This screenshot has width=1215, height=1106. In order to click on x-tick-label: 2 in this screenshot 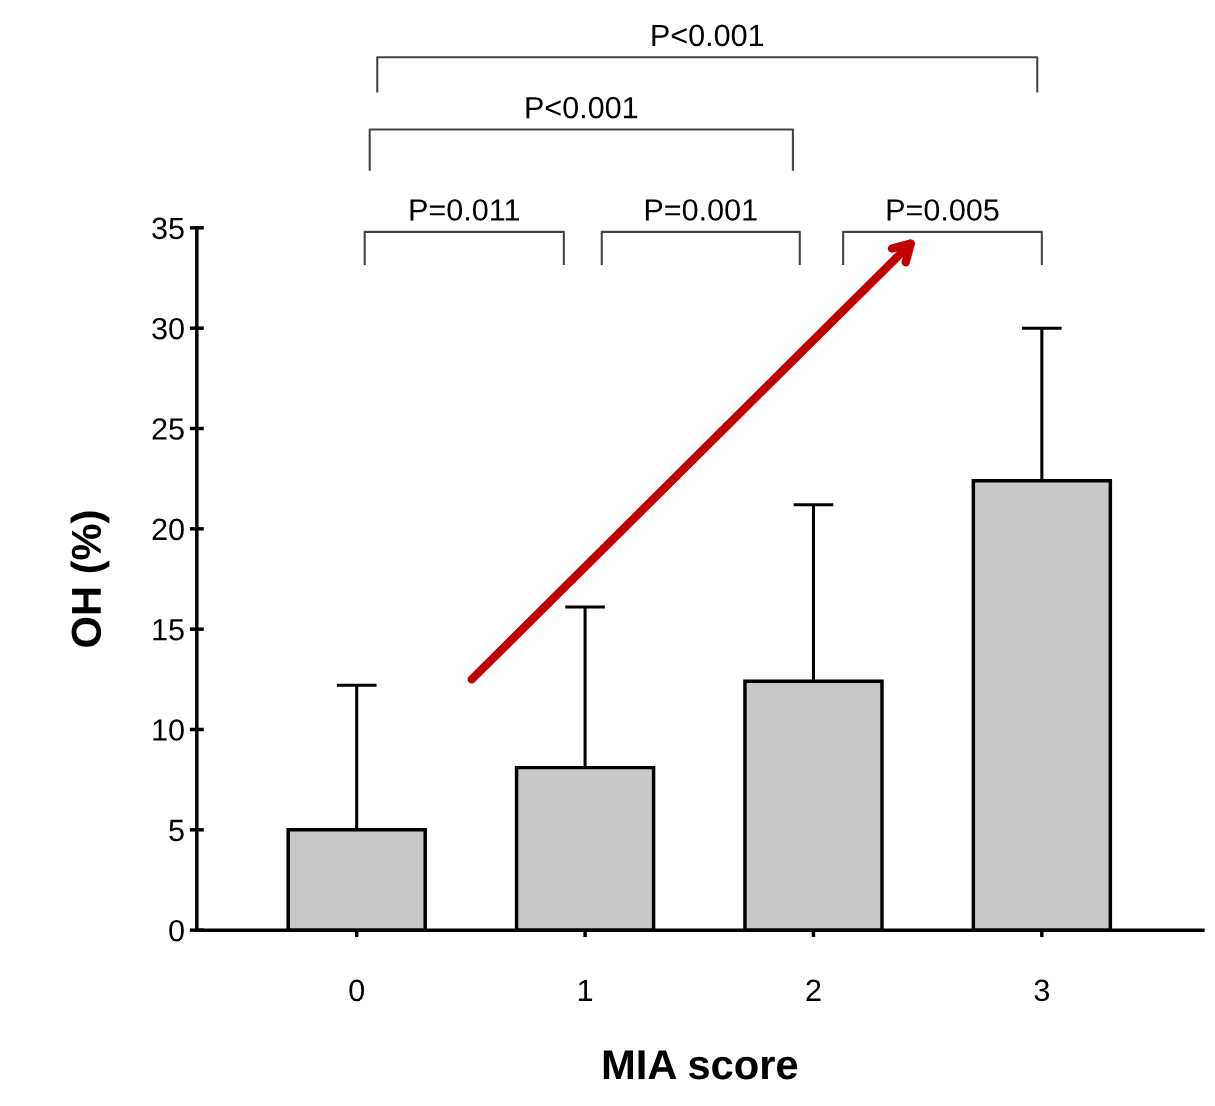, I will do `click(813, 990)`.